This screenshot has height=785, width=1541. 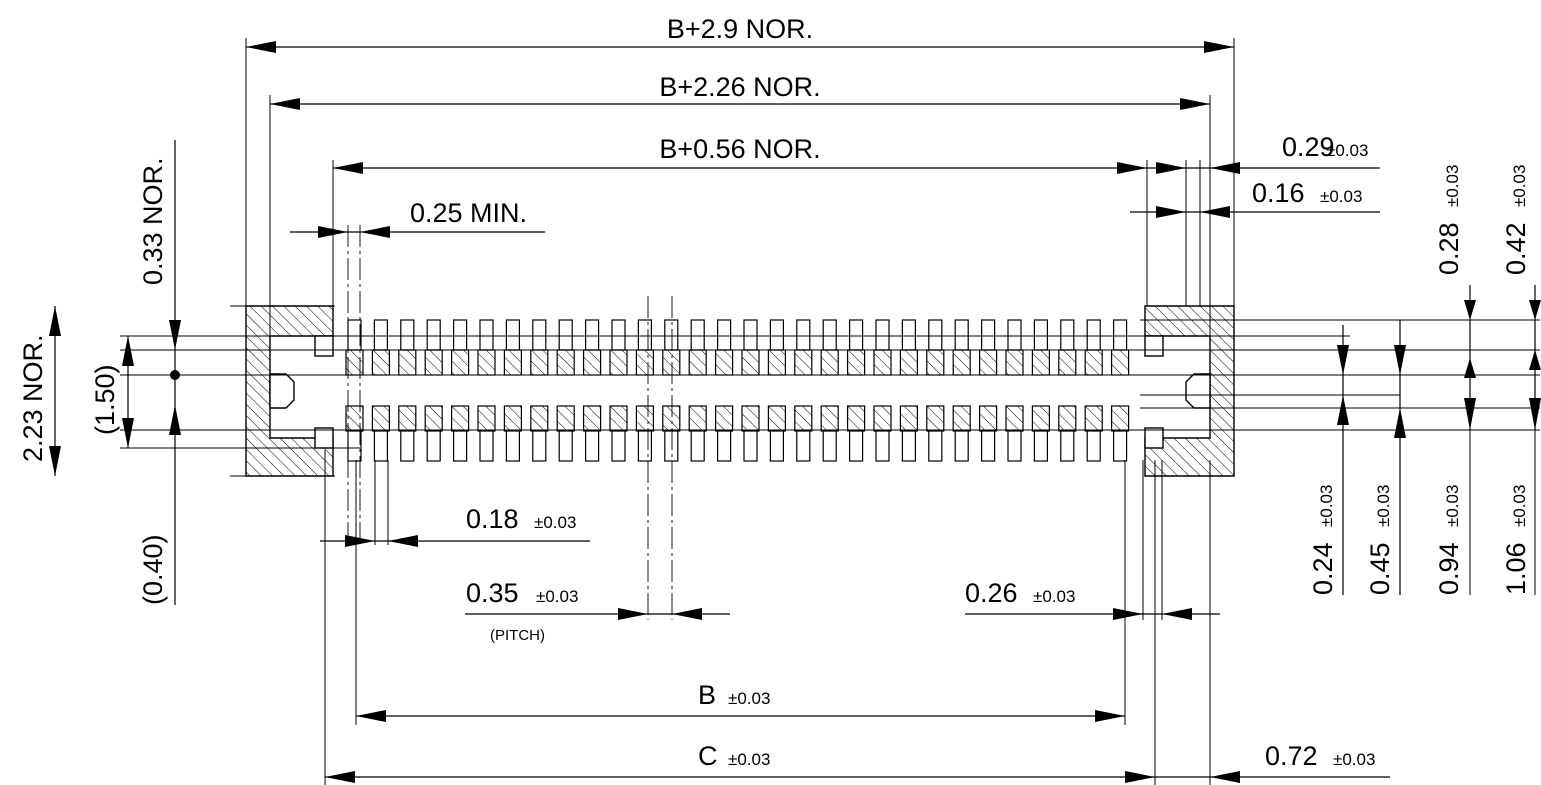 What do you see at coordinates (1278, 193) in the screenshot?
I see `top-r2-label: 0.16` at bounding box center [1278, 193].